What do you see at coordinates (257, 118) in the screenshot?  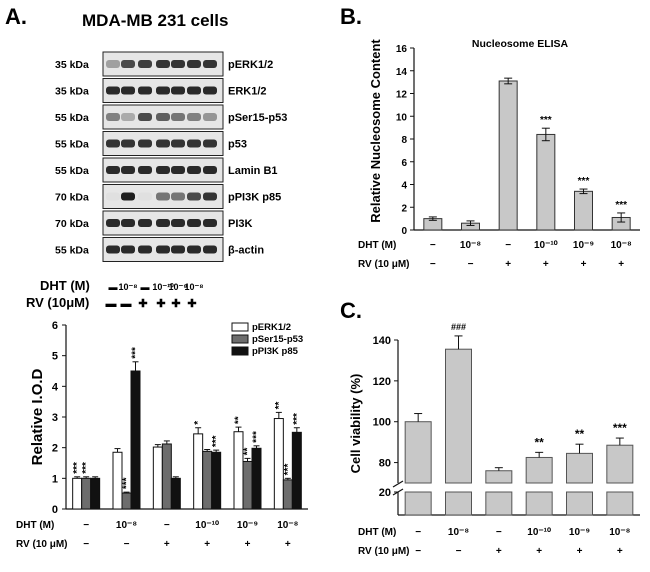 I see `blot-protein-label: pSer15-p53` at bounding box center [257, 118].